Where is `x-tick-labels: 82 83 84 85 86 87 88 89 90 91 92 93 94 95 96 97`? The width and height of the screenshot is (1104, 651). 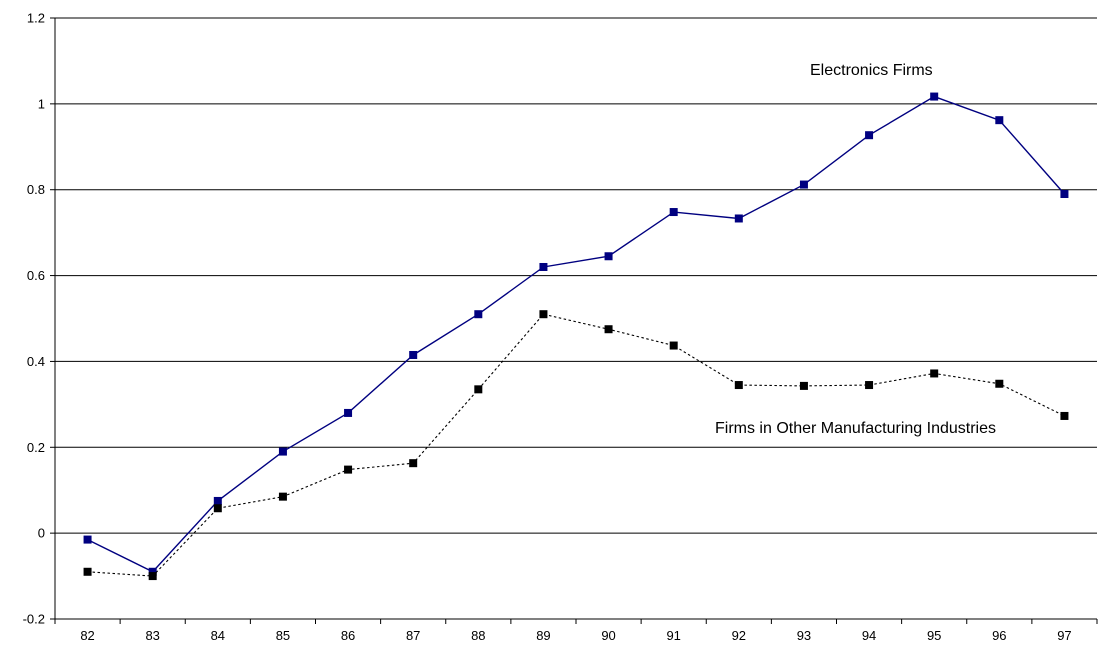 x-tick-labels: 82 83 84 85 86 87 88 89 90 91 92 93 94 95 96 97 is located at coordinates (575, 635).